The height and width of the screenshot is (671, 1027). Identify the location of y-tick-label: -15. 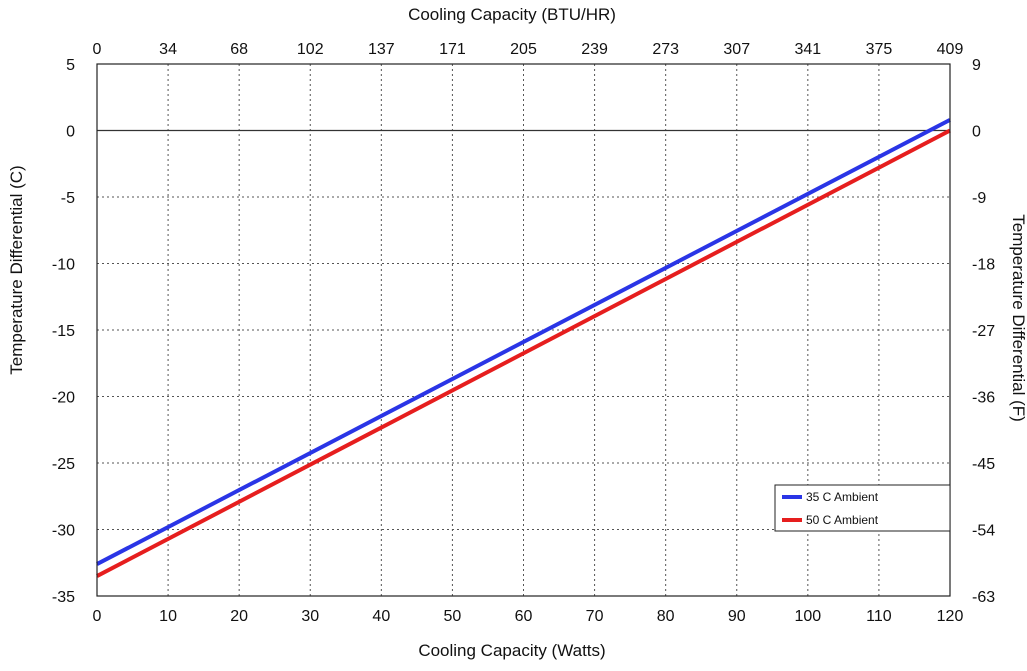
(63, 331).